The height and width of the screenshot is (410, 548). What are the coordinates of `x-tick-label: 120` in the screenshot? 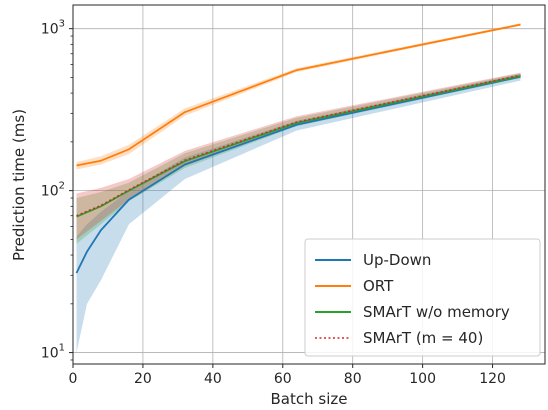 It's located at (492, 379).